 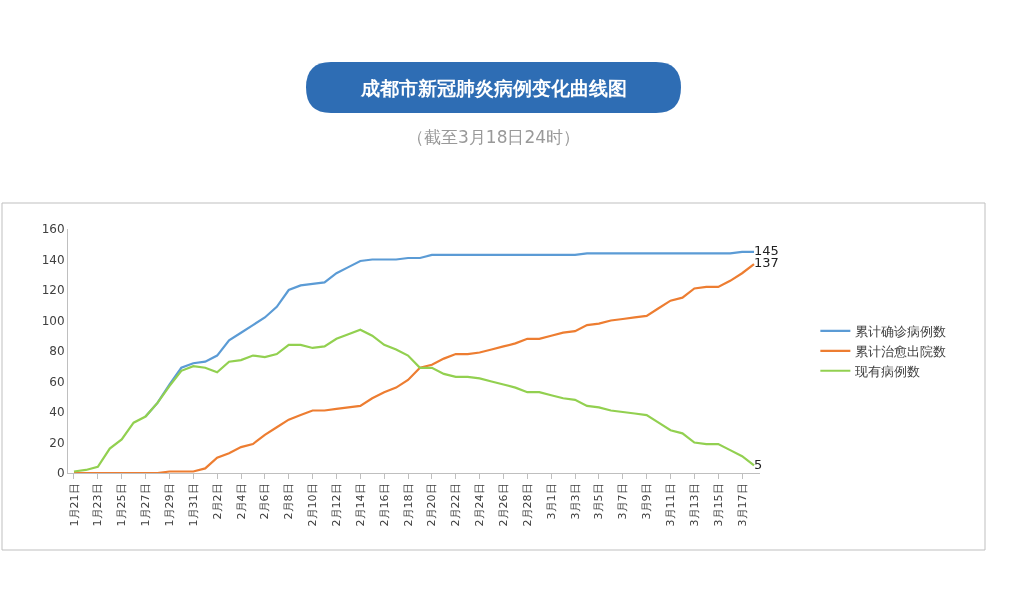 I want to click on x-tick-label: 2月6日, so click(x=265, y=501).